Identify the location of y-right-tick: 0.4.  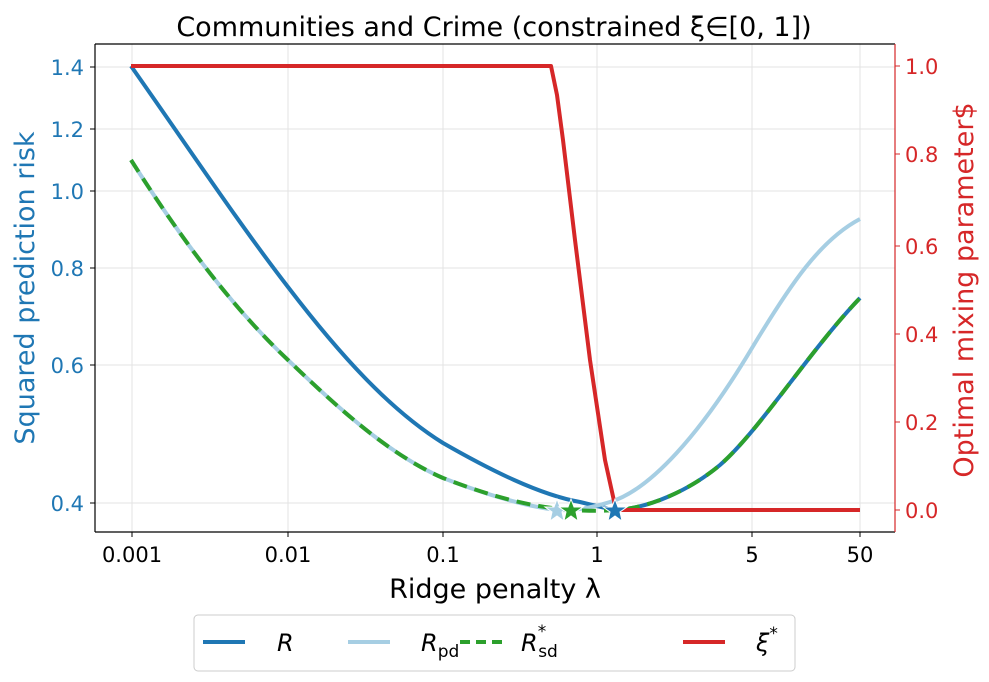
(921, 335).